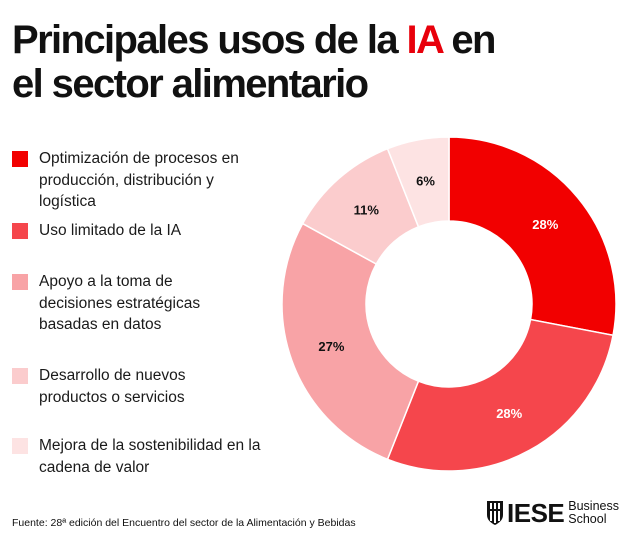  Describe the element at coordinates (425, 40) in the screenshot. I see `title-highlight: IA` at that location.